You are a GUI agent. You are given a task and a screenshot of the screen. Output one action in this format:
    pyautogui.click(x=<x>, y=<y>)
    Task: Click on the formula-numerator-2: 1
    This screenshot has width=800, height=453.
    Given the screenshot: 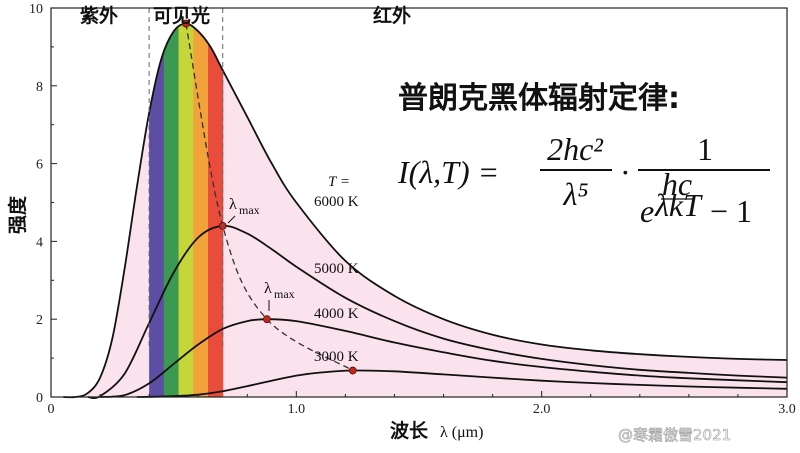 What is the action you would take?
    pyautogui.click(x=705, y=149)
    